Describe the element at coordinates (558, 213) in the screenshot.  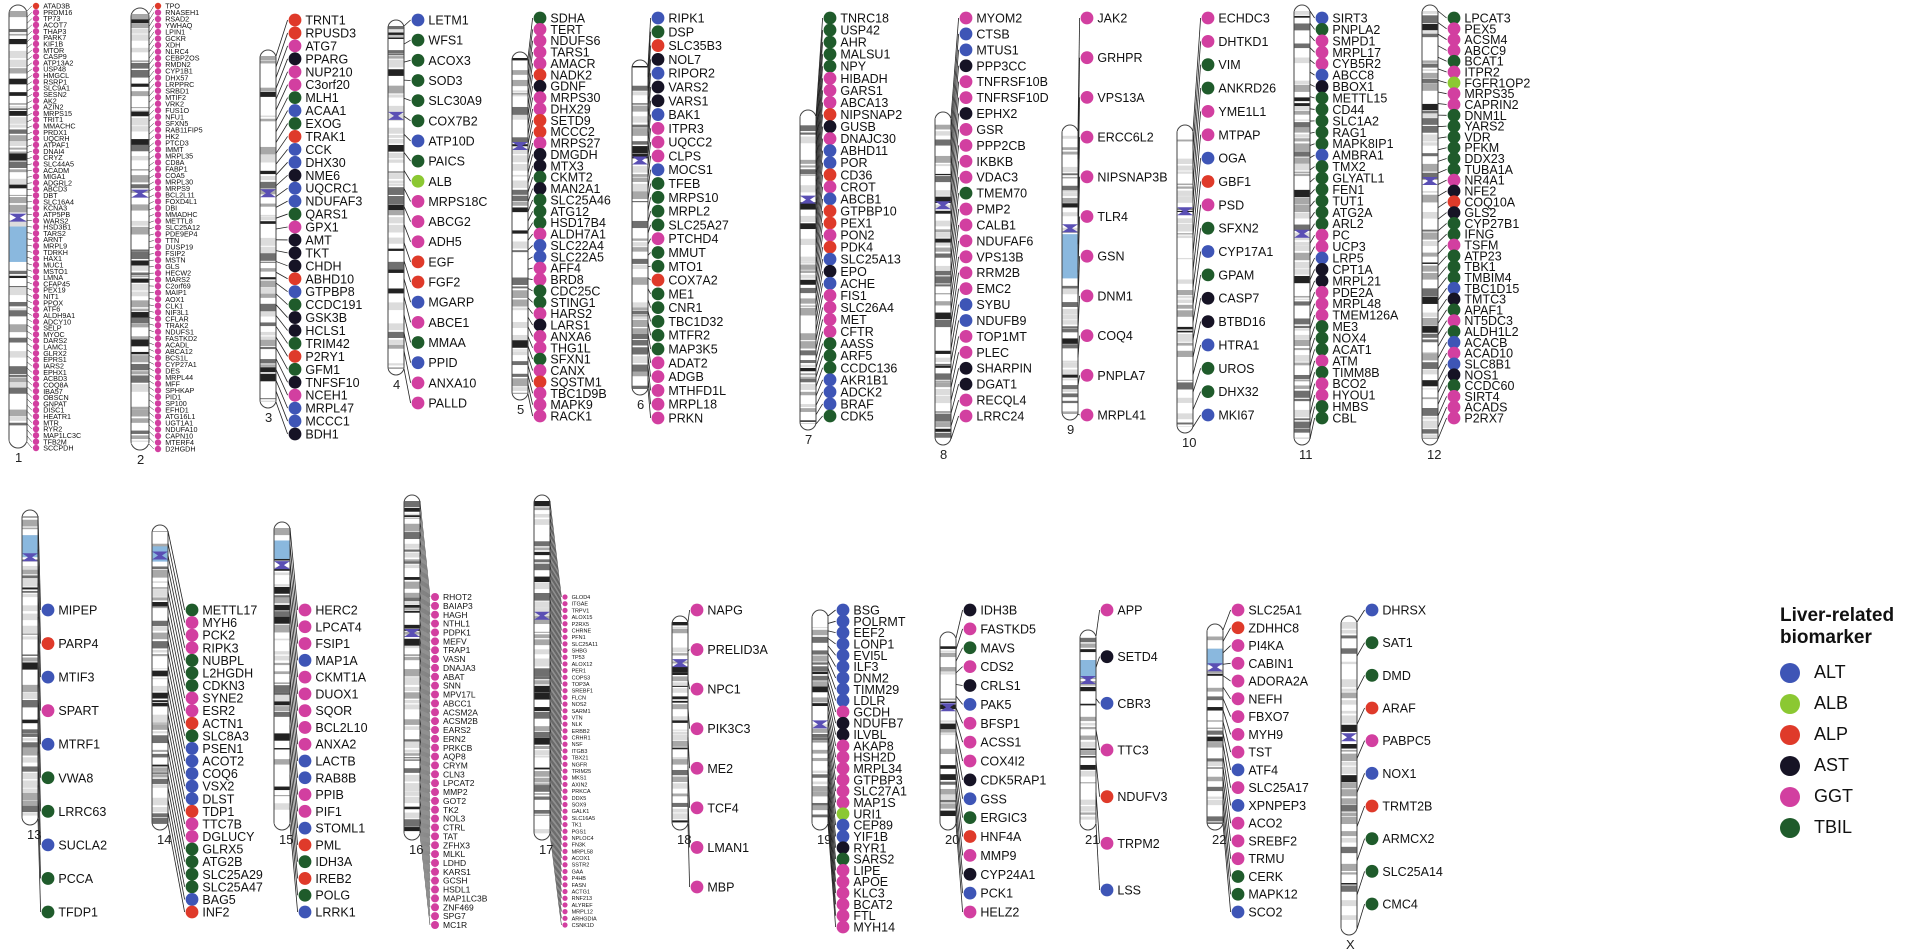
I see `gene-marker: ATG12` at that location.